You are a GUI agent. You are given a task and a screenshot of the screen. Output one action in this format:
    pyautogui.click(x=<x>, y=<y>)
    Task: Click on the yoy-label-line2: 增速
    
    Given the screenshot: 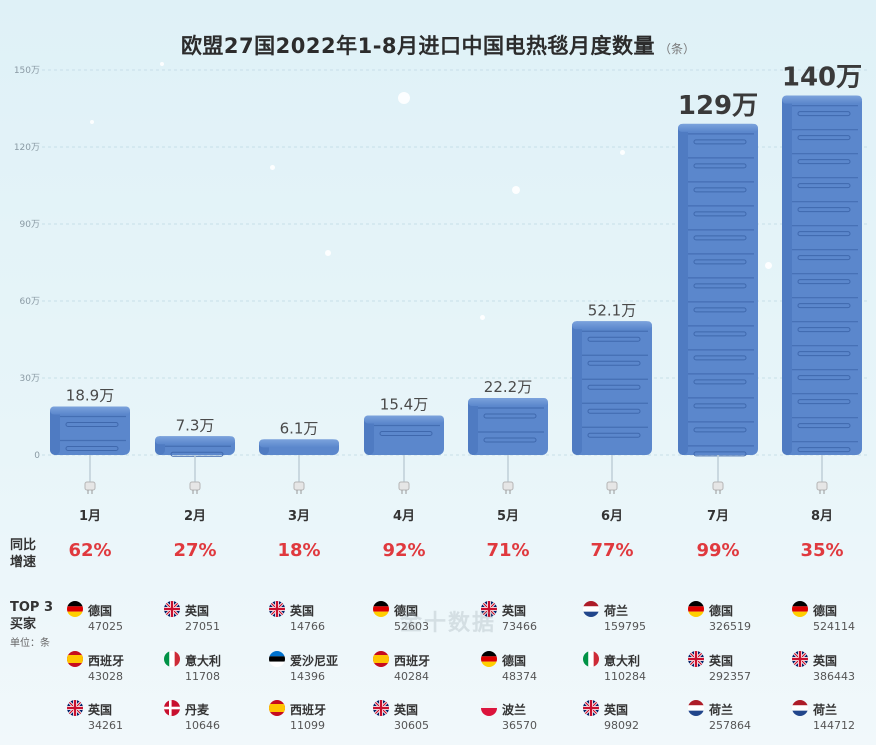 What is the action you would take?
    pyautogui.click(x=23, y=562)
    